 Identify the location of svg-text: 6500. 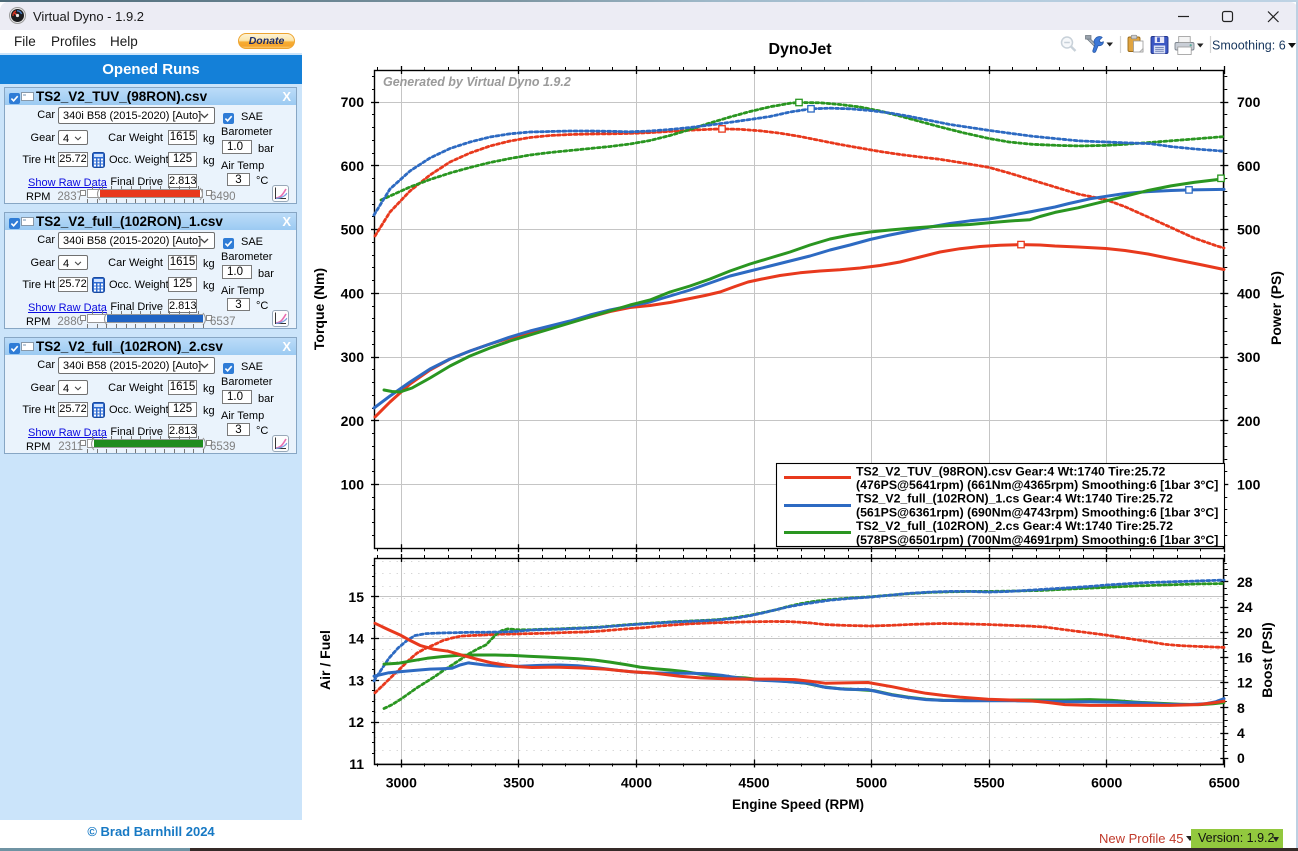
(1224, 783).